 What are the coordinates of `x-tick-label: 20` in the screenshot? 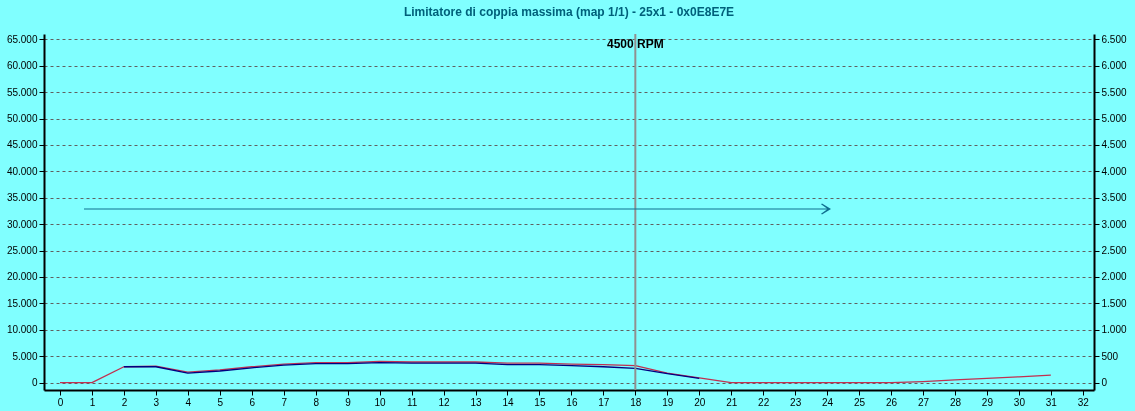 It's located at (700, 402).